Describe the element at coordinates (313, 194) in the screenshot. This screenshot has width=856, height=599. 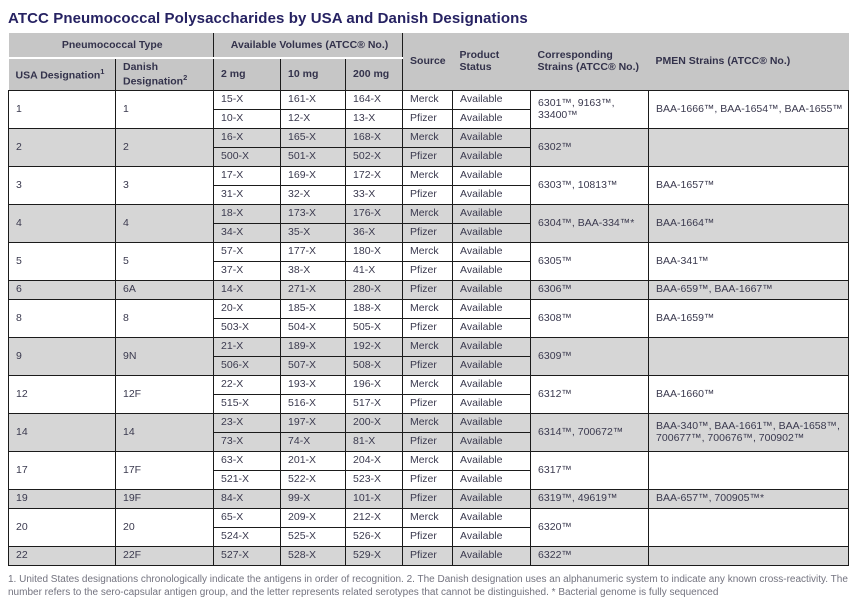
I see `volume-10mg-cell: 32-X` at that location.